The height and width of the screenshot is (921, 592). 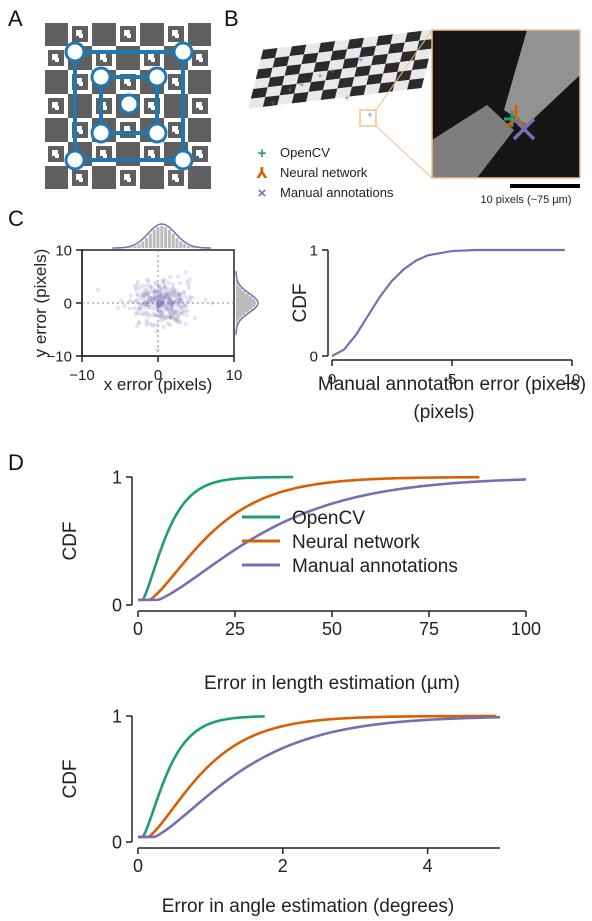 I want to click on cdf-line-opencv, so click(x=216, y=538).